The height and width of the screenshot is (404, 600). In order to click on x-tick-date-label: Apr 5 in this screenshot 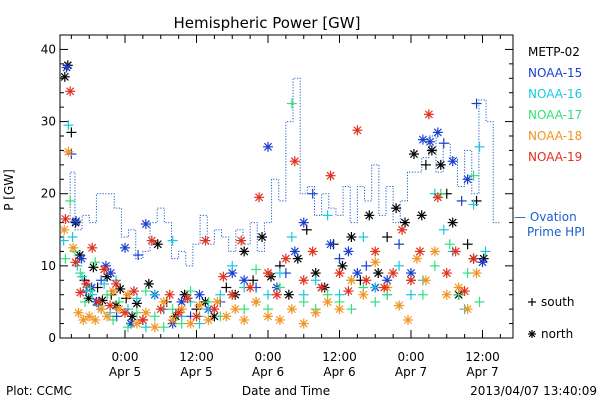, I will do `click(125, 372)`.